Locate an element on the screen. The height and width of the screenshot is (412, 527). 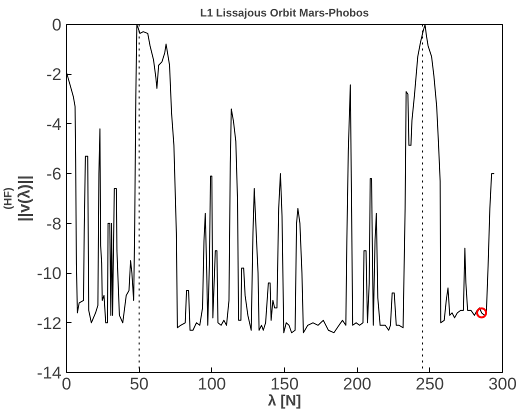
y-tick-label: 0 is located at coordinates (57, 25).